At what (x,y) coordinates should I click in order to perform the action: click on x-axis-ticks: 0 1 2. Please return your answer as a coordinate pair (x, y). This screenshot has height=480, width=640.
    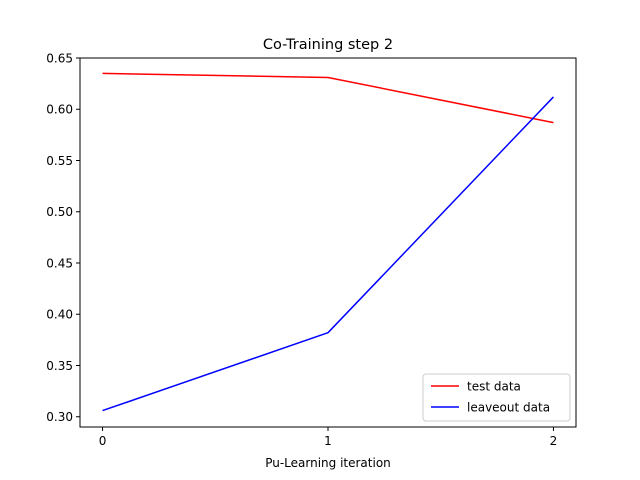
    Looking at the image, I should click on (328, 437).